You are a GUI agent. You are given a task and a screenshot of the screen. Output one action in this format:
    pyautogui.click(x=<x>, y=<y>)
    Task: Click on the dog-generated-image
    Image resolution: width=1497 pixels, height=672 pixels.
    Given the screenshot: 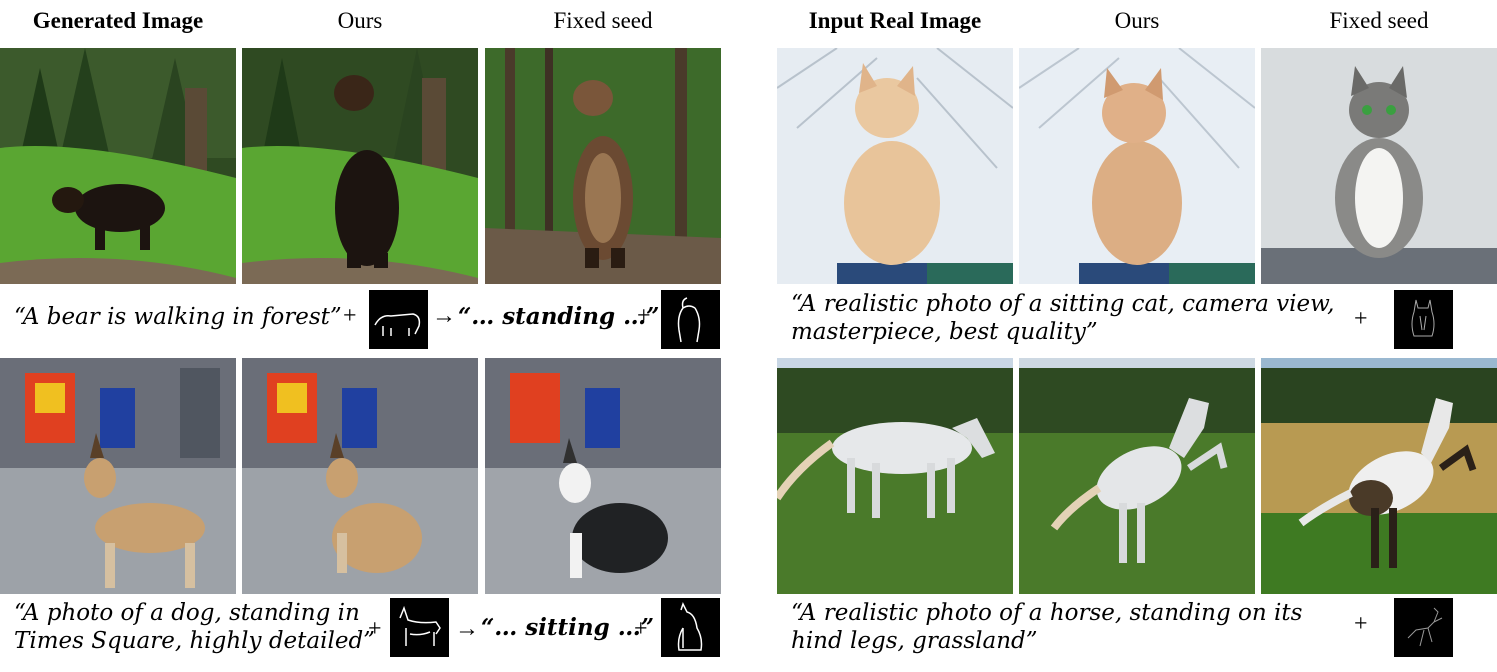 What is the action you would take?
    pyautogui.click(x=118, y=476)
    